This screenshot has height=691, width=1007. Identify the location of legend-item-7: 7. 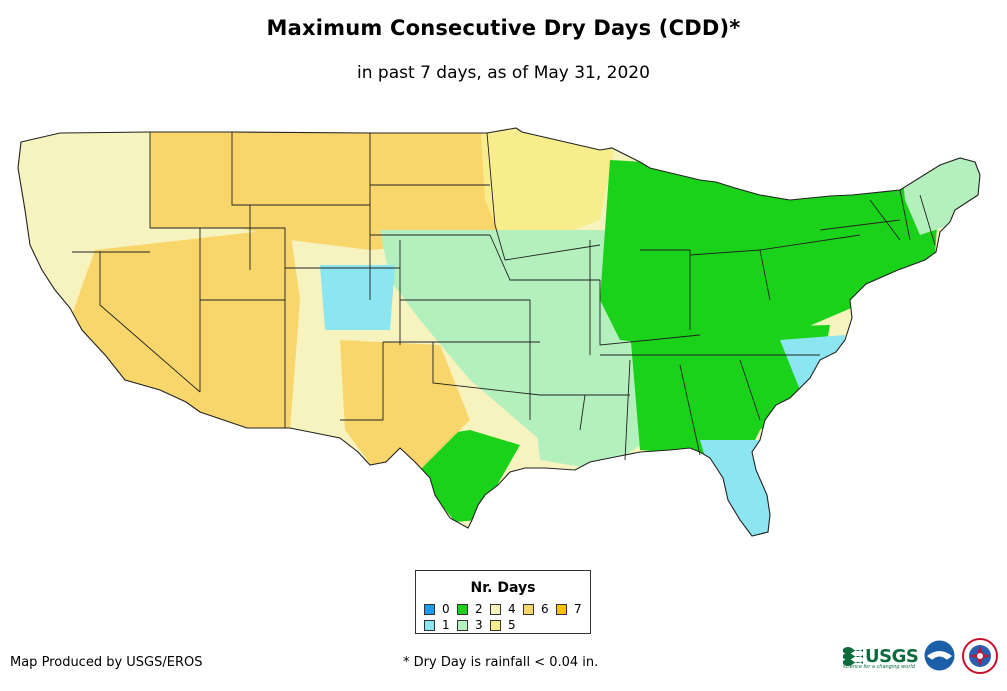
(569, 609).